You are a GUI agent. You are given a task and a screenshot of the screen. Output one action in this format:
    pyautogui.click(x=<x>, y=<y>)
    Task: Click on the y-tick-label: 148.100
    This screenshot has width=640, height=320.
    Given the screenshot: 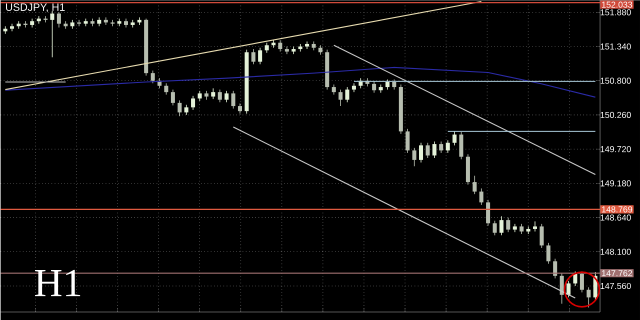 What is the action you would take?
    pyautogui.click(x=615, y=251)
    